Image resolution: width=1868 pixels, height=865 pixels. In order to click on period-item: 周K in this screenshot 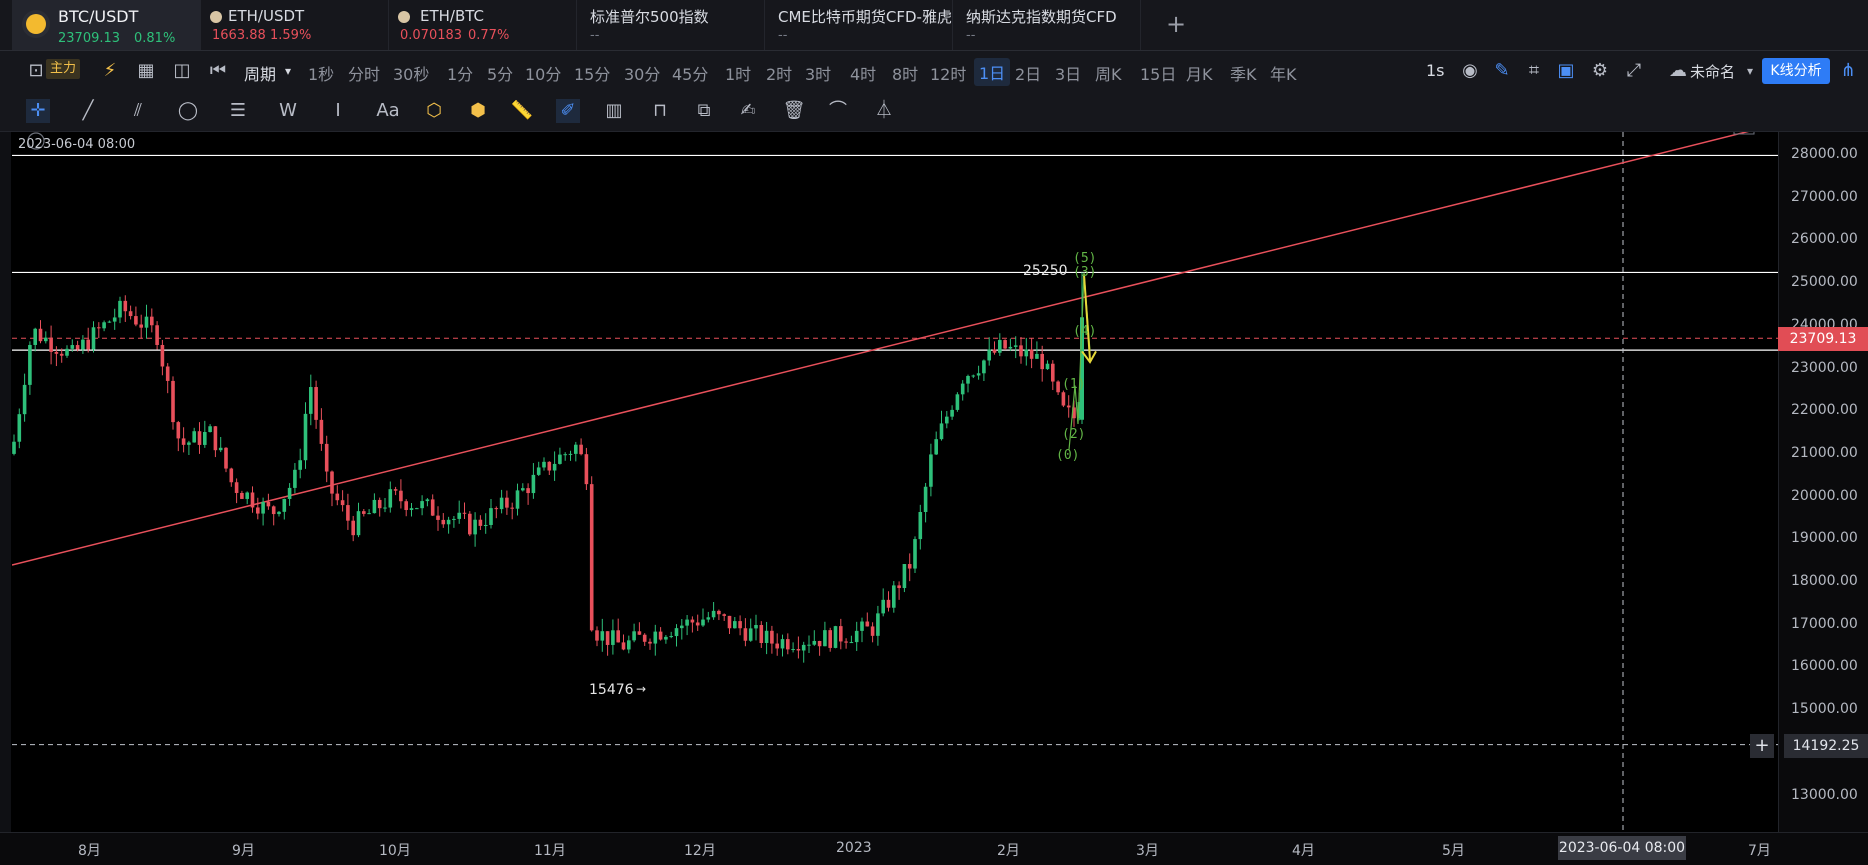, I will do `click(1108, 74)`.